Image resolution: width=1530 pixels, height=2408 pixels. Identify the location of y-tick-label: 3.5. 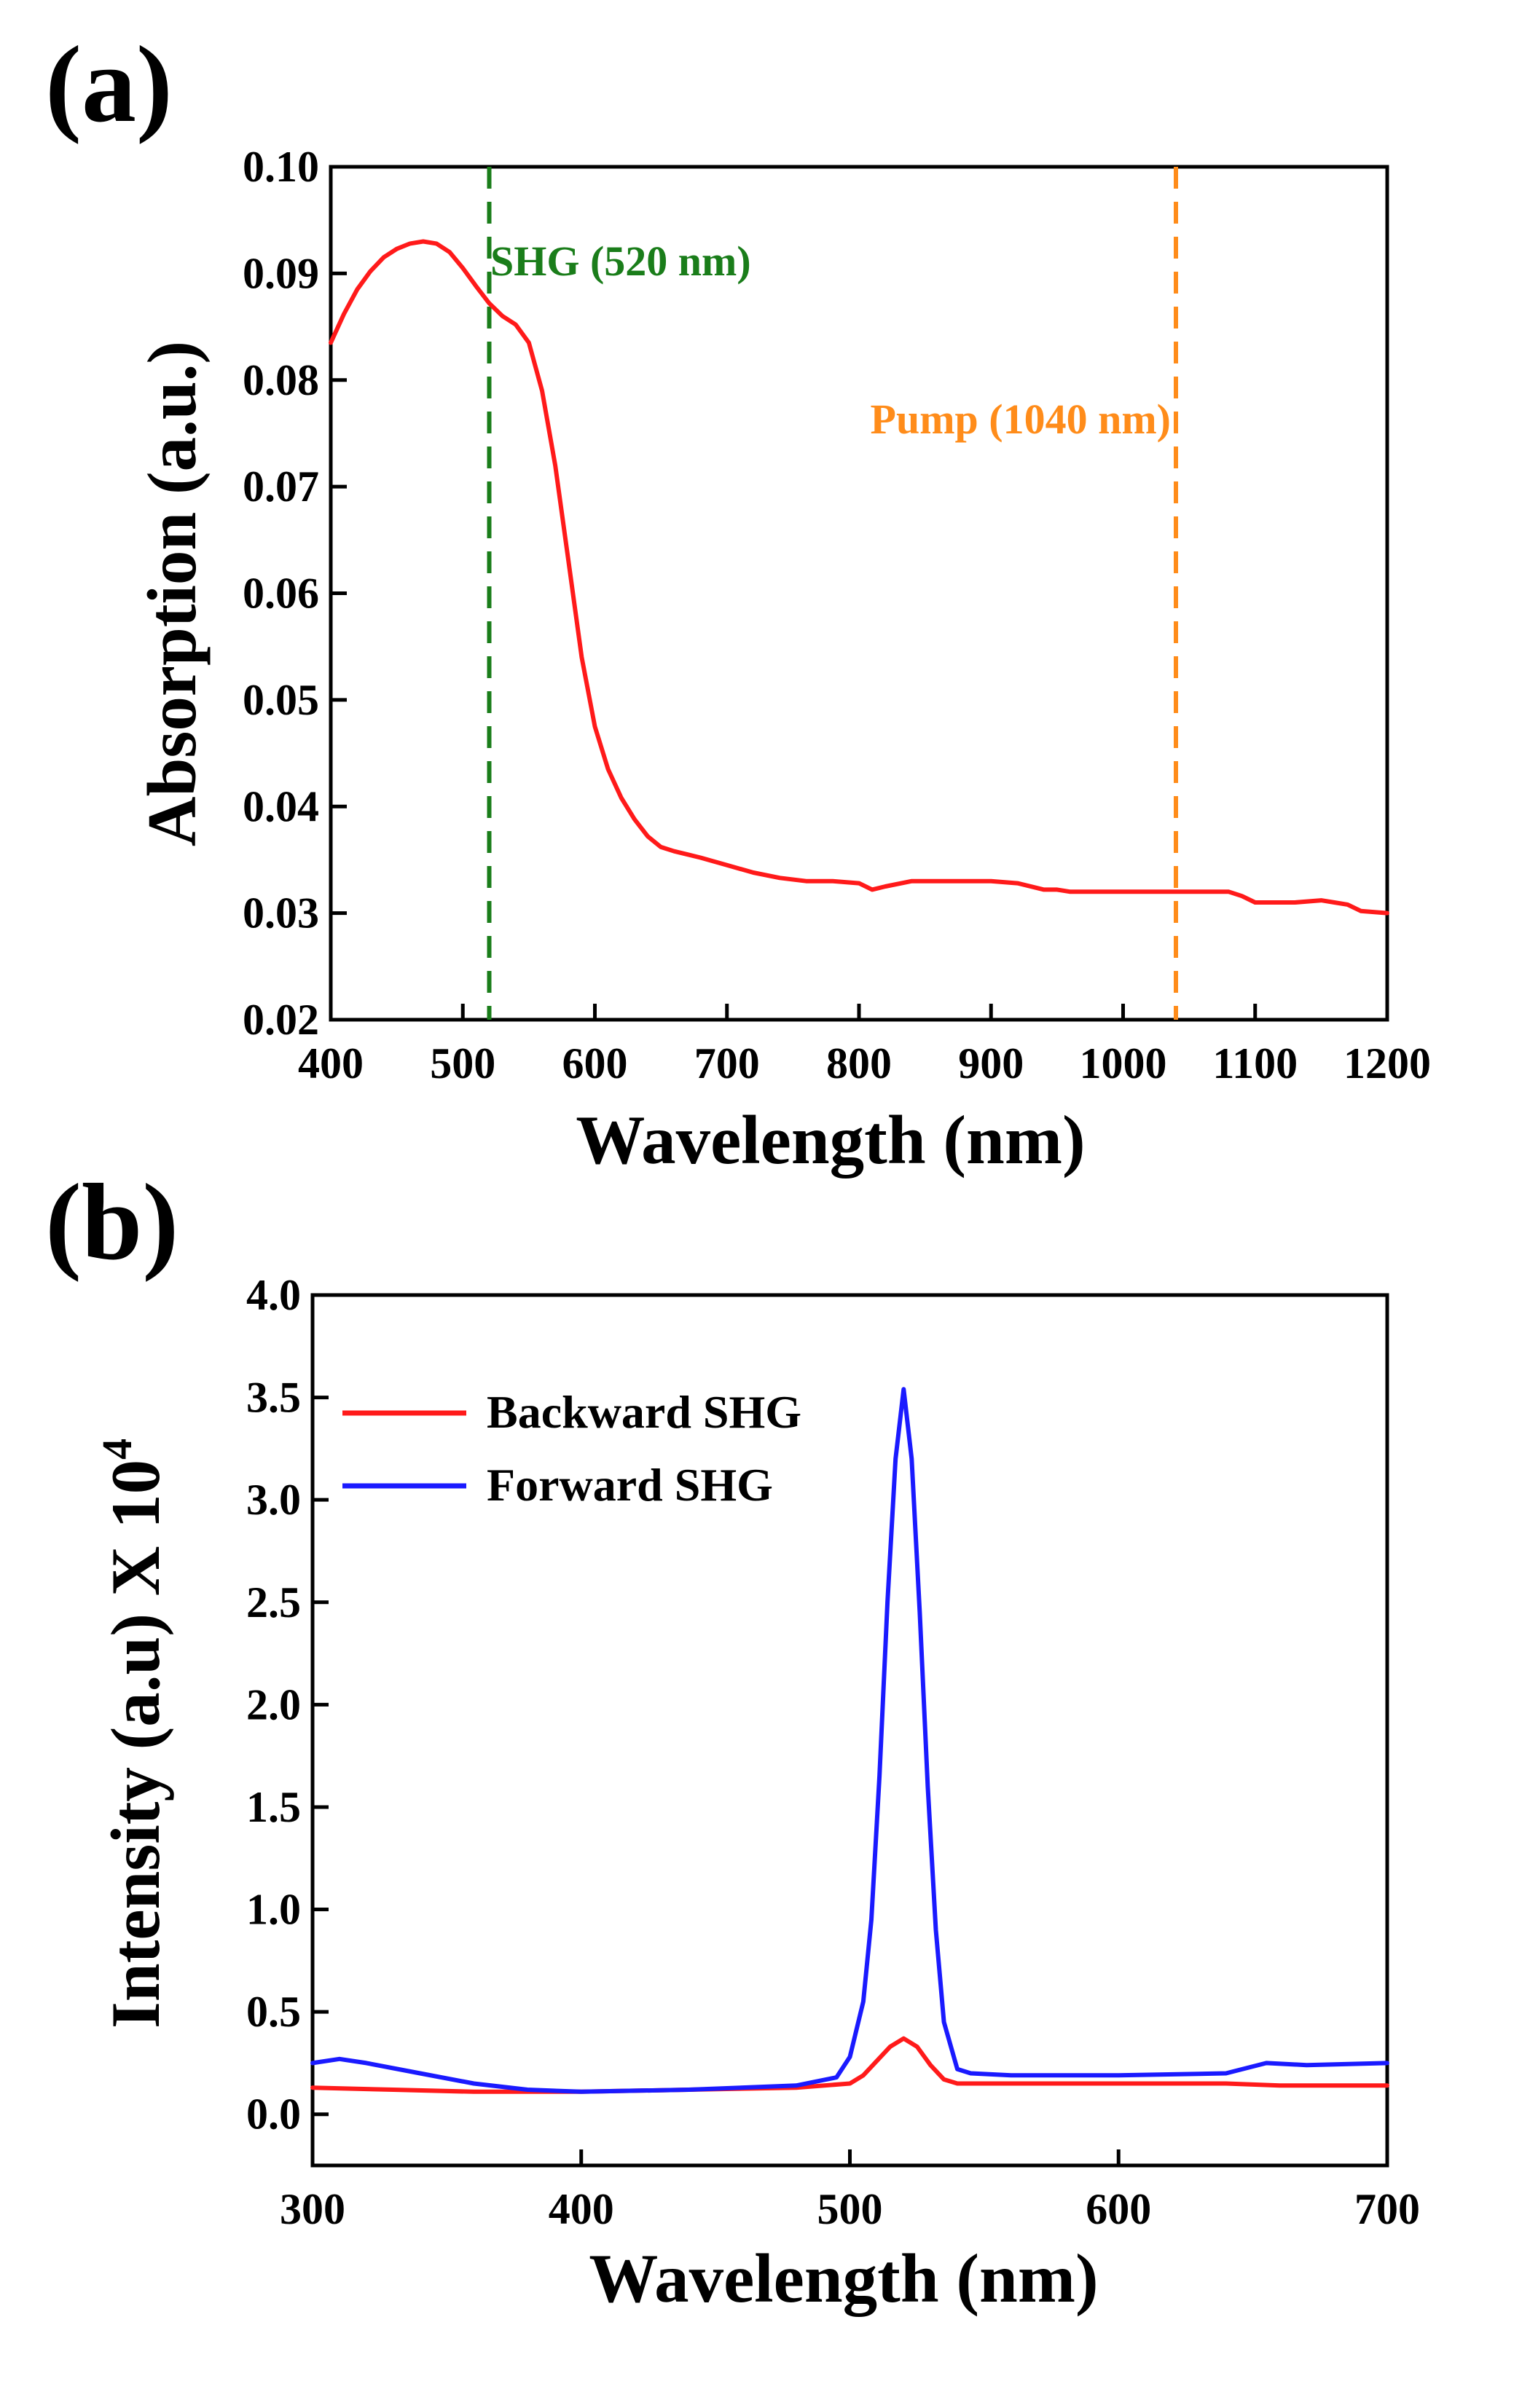
(273, 1398).